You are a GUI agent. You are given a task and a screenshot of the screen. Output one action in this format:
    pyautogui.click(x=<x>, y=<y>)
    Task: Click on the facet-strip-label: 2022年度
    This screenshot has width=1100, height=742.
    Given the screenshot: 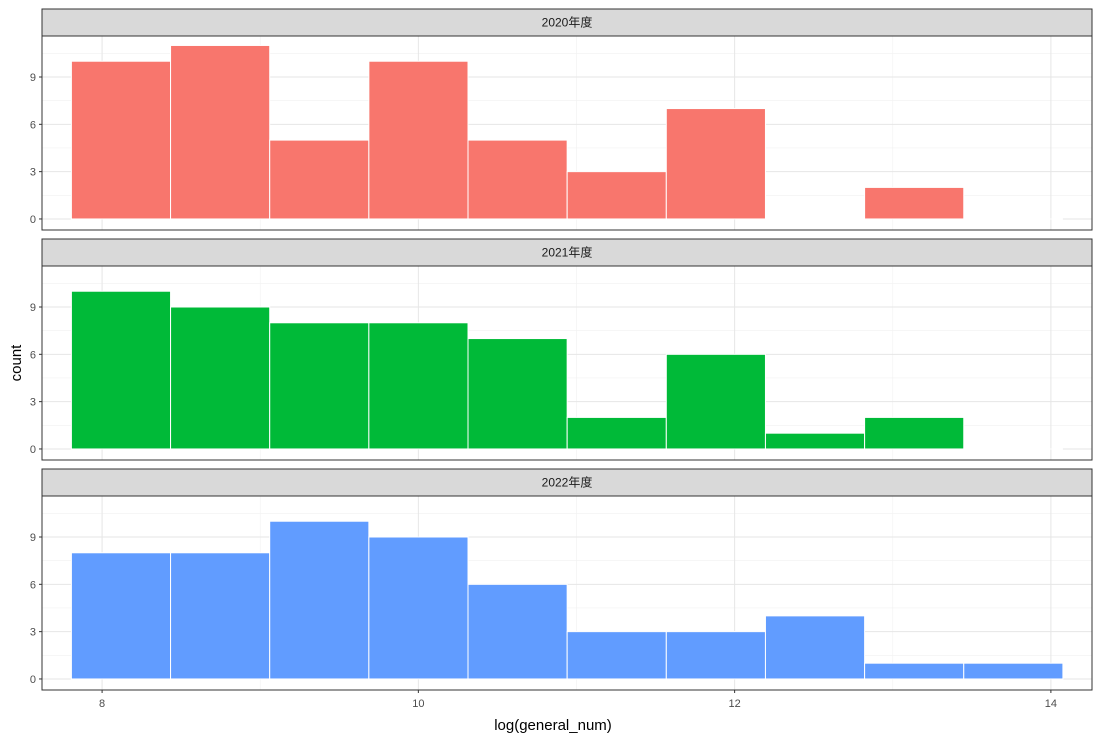 What is the action you would take?
    pyautogui.click(x=567, y=482)
    